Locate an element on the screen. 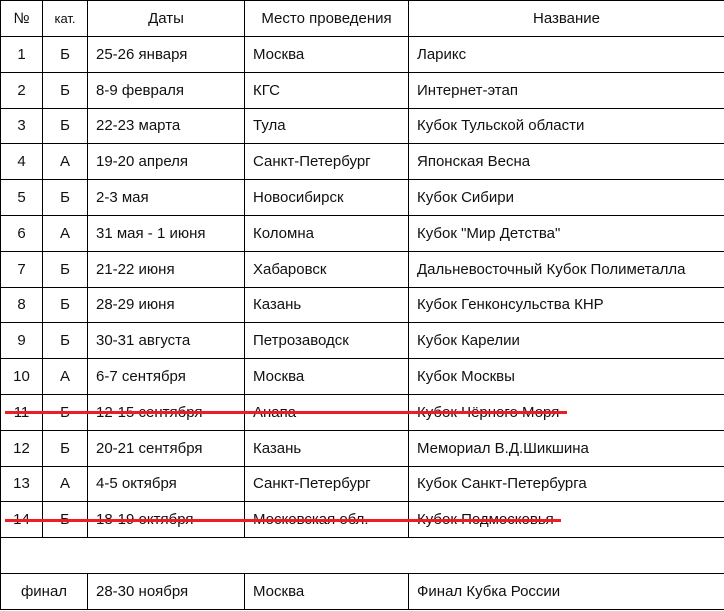  table-row: 9 Б 30-31 августа Петрозаводск Кубок Карелии is located at coordinates (362, 341).